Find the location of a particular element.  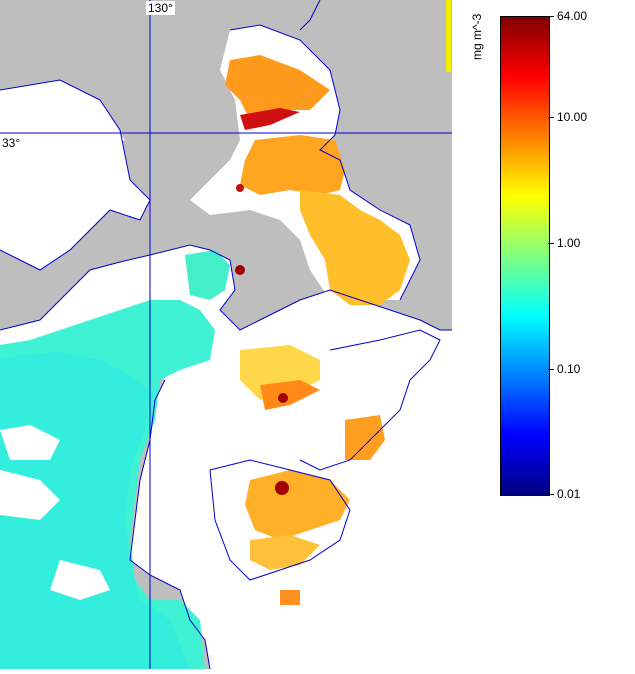

edge-marker is located at coordinates (448, 36).